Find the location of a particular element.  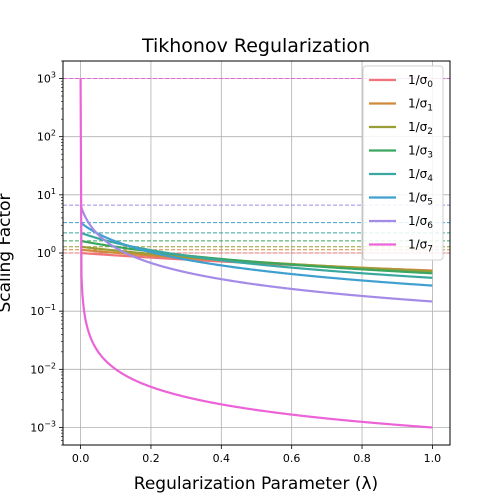

y-axis-label: Scaling Factor is located at coordinates (7, 252).